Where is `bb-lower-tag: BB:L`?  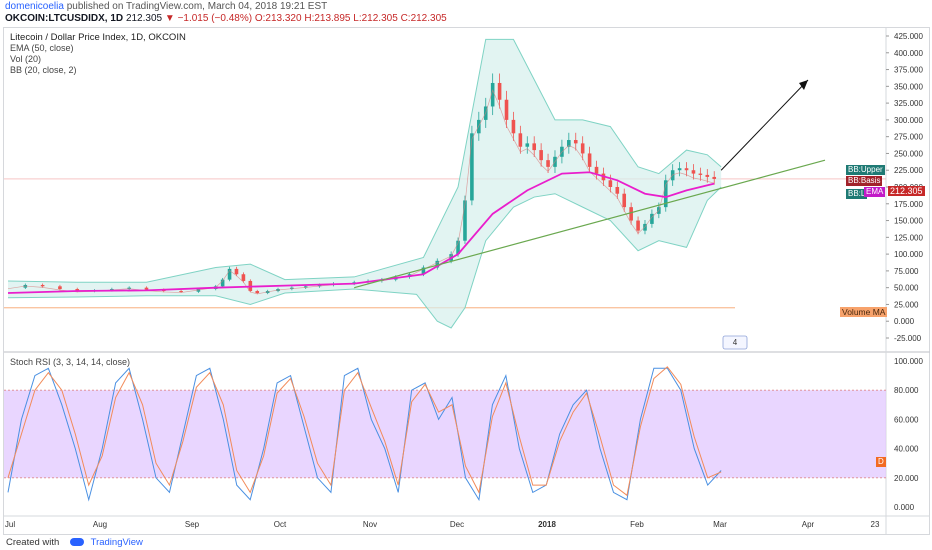 bb-lower-tag: BB:L is located at coordinates (857, 194).